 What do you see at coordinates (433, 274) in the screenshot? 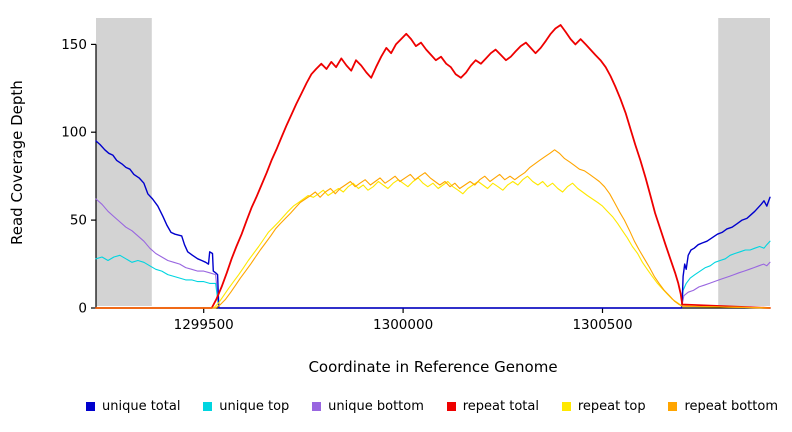
I see `series-unique-top` at bounding box center [433, 274].